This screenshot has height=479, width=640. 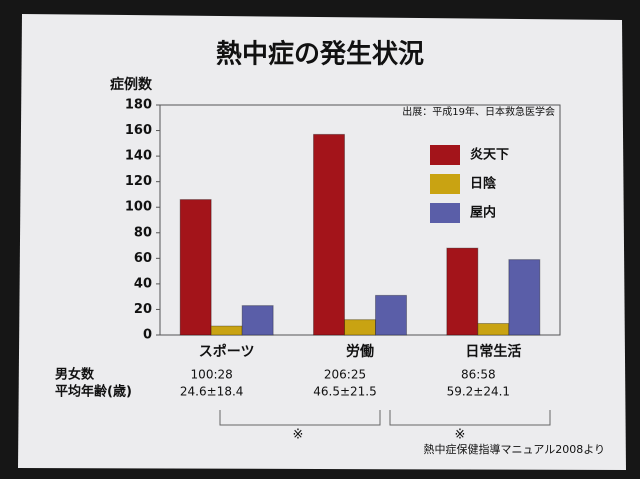 I want to click on stats-label: 男女数, so click(x=75, y=375).